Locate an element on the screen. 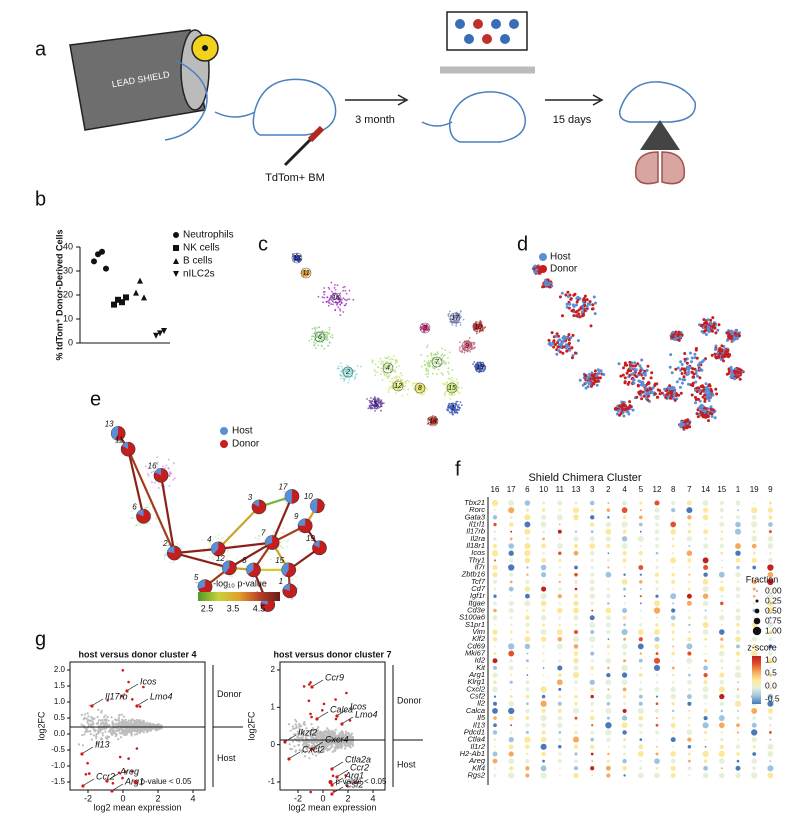 The width and height of the screenshot is (800, 822). legend-tick: 0.50 is located at coordinates (773, 610).